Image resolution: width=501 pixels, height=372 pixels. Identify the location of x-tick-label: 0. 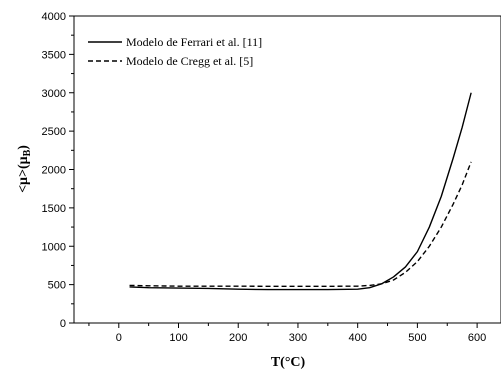
(119, 338).